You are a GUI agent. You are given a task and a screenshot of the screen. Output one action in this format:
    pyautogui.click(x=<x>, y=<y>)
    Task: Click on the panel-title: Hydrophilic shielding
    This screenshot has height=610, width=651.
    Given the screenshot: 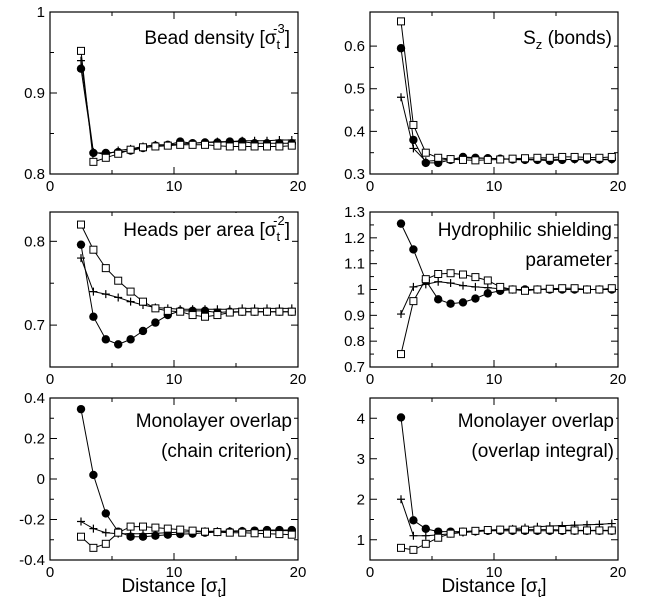 What is the action you would take?
    pyautogui.click(x=525, y=230)
    